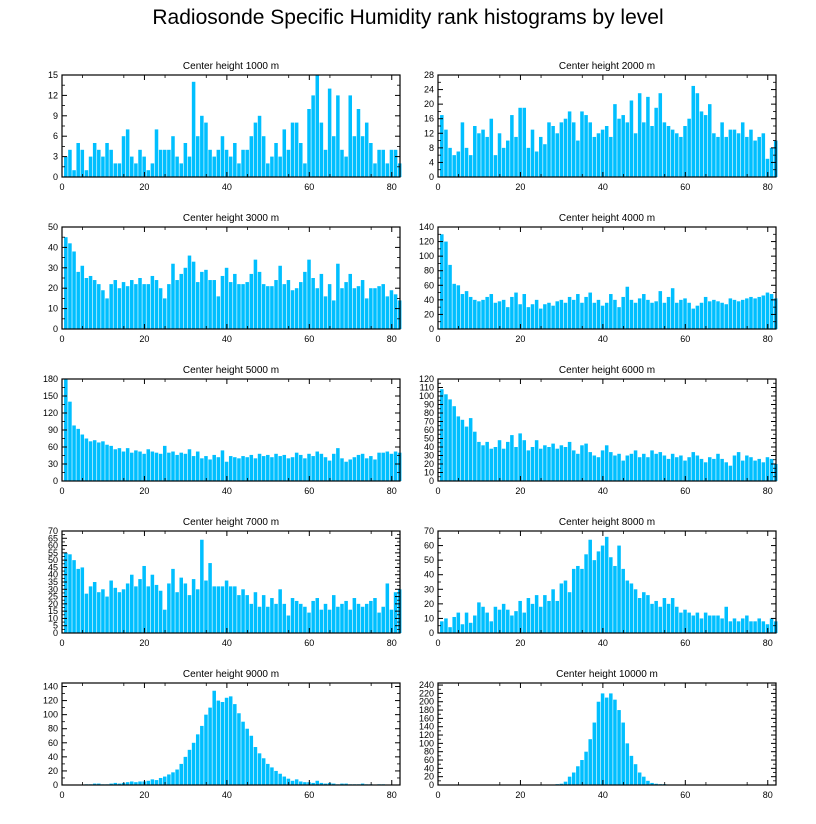 This screenshot has width=816, height=824. What do you see at coordinates (429, 560) in the screenshot?
I see `y-tick-label: 50` at bounding box center [429, 560].